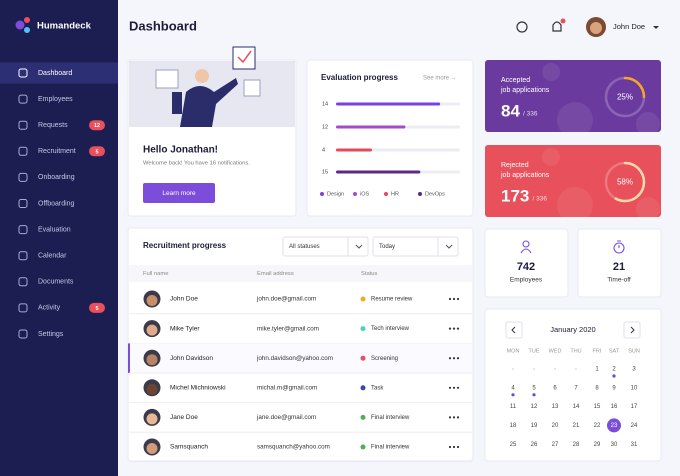 The image size is (680, 476). What do you see at coordinates (530, 114) in the screenshot?
I see `stat-total: / 336` at bounding box center [530, 114].